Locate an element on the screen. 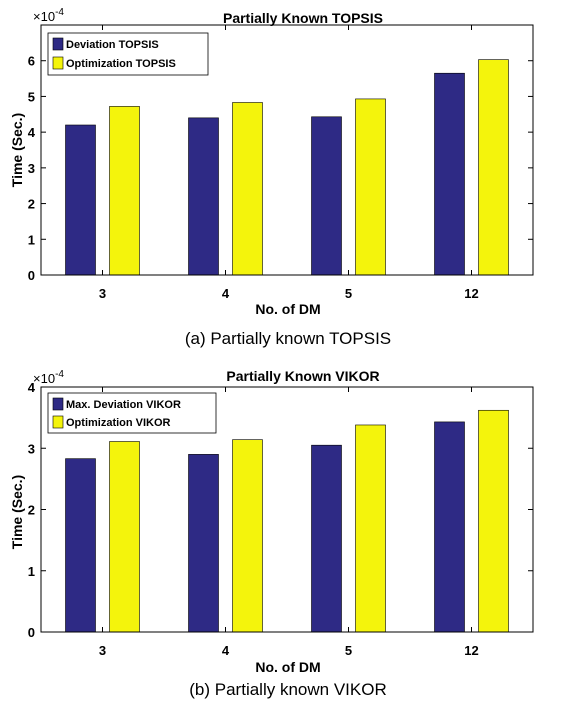  chart-b-legend-box is located at coordinates (132, 413).